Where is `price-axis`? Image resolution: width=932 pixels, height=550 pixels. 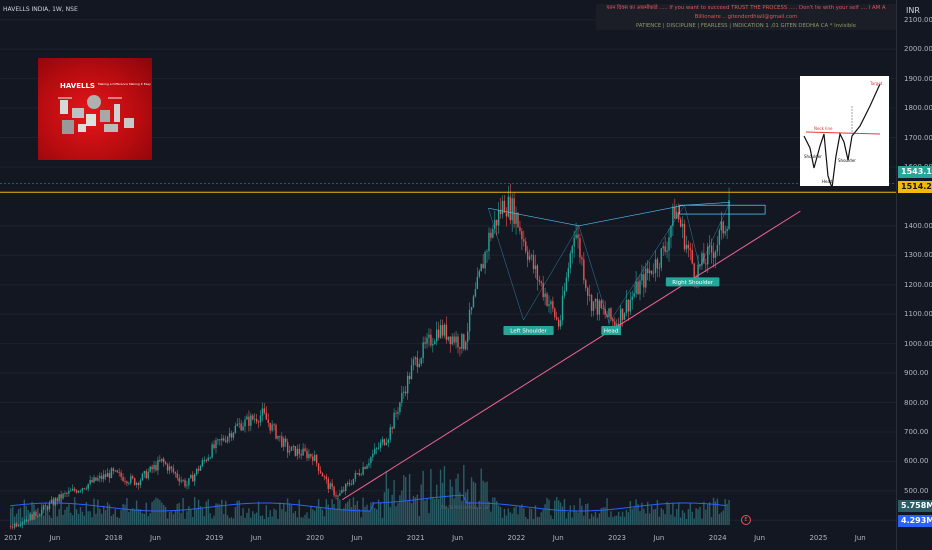
price-axis is located at coordinates (914, 275).